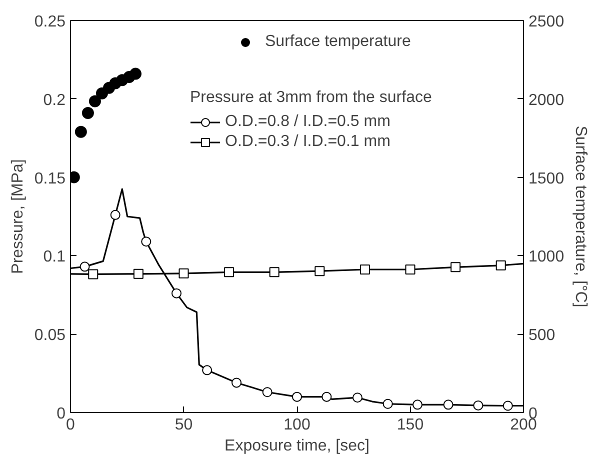 The height and width of the screenshot is (462, 598). What do you see at coordinates (546, 179) in the screenshot?
I see `y2-tick-label: 1500` at bounding box center [546, 179].